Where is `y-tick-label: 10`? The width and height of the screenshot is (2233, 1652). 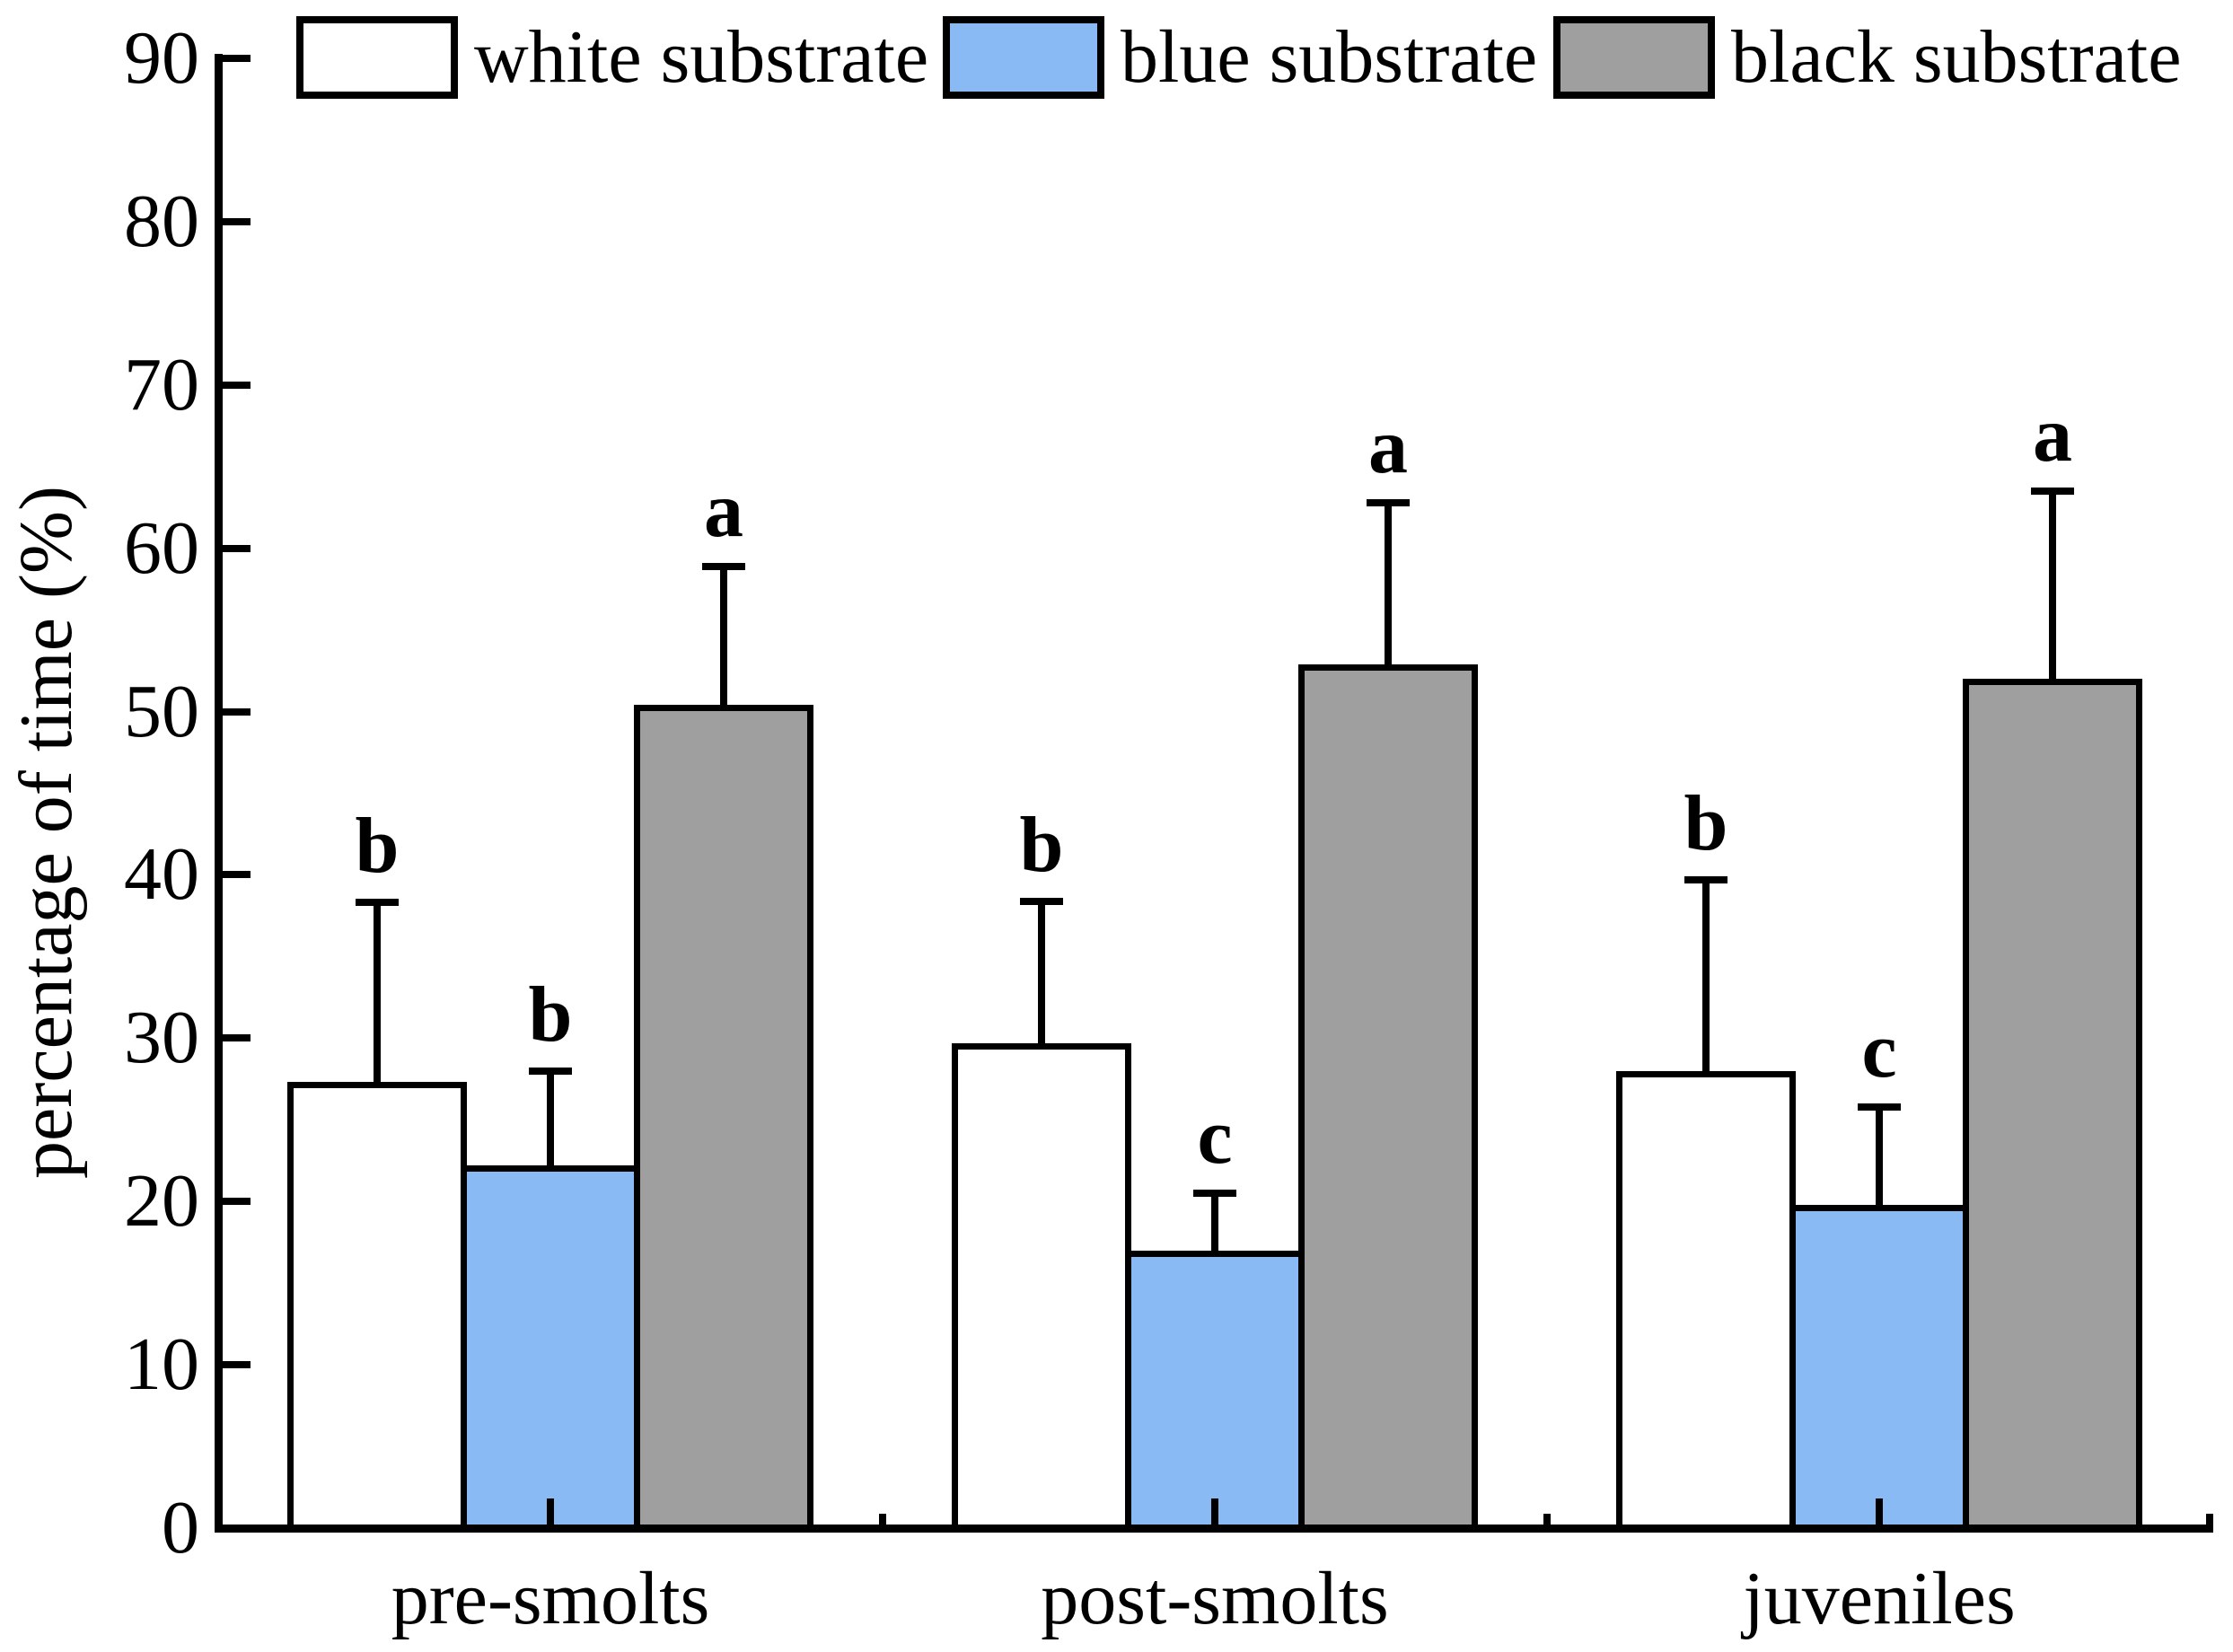 y-tick-label: 10 is located at coordinates (161, 1365).